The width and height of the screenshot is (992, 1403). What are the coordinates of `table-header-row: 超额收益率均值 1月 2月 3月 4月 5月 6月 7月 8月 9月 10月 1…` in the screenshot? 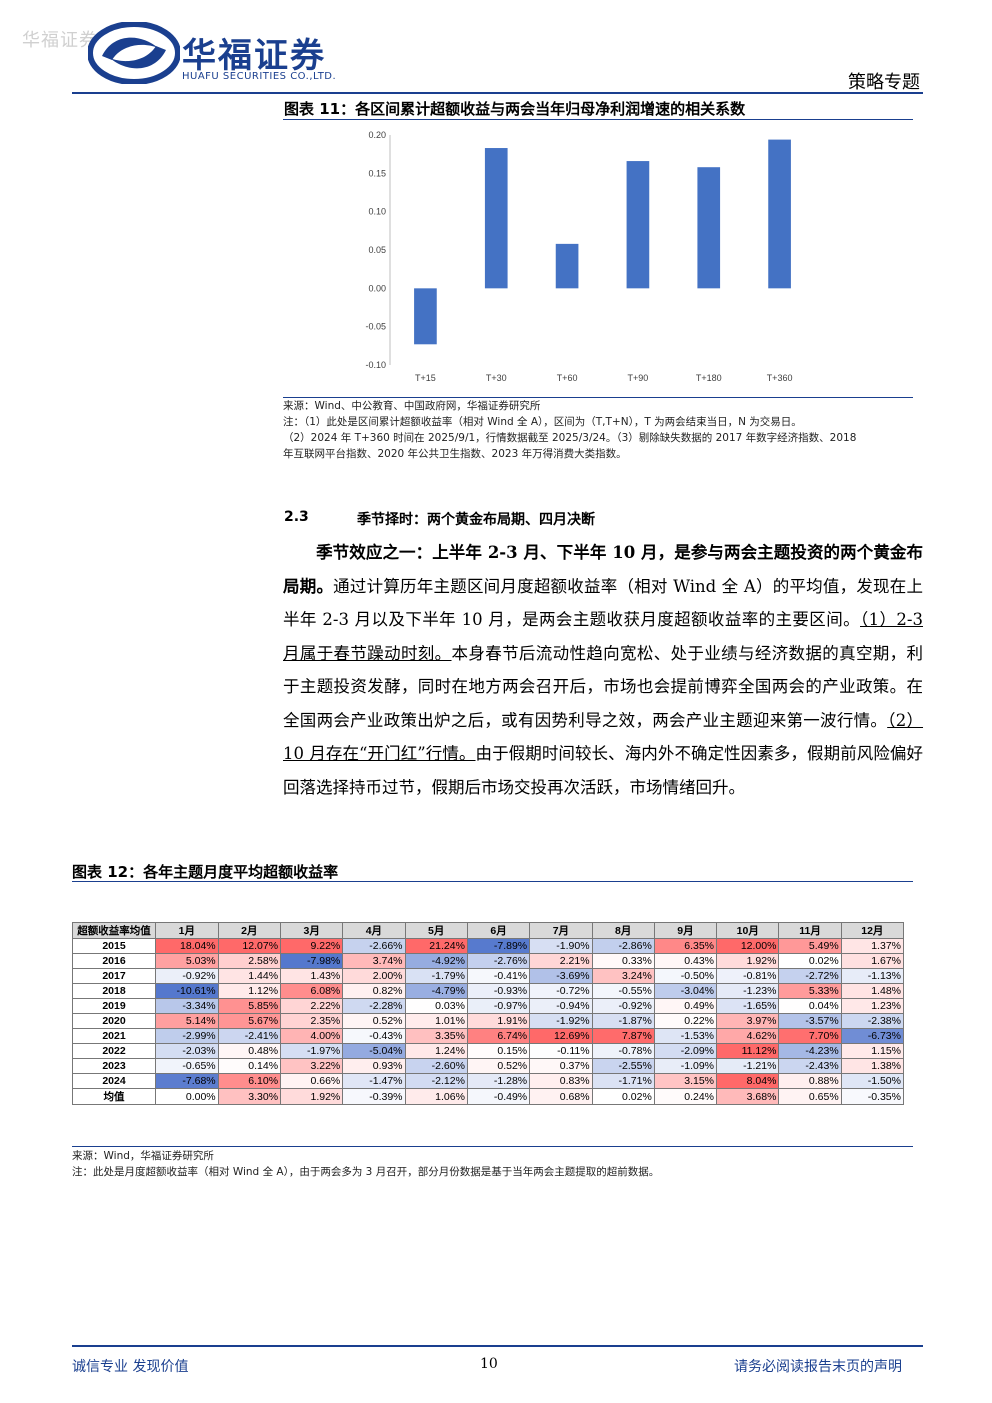 It's located at (488, 930).